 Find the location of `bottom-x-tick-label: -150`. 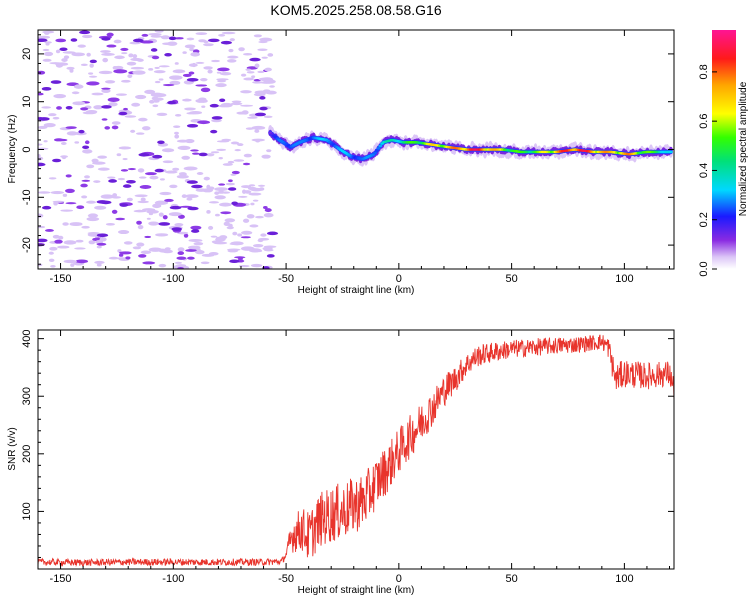

bottom-x-tick-label: -150 is located at coordinates (61, 579).